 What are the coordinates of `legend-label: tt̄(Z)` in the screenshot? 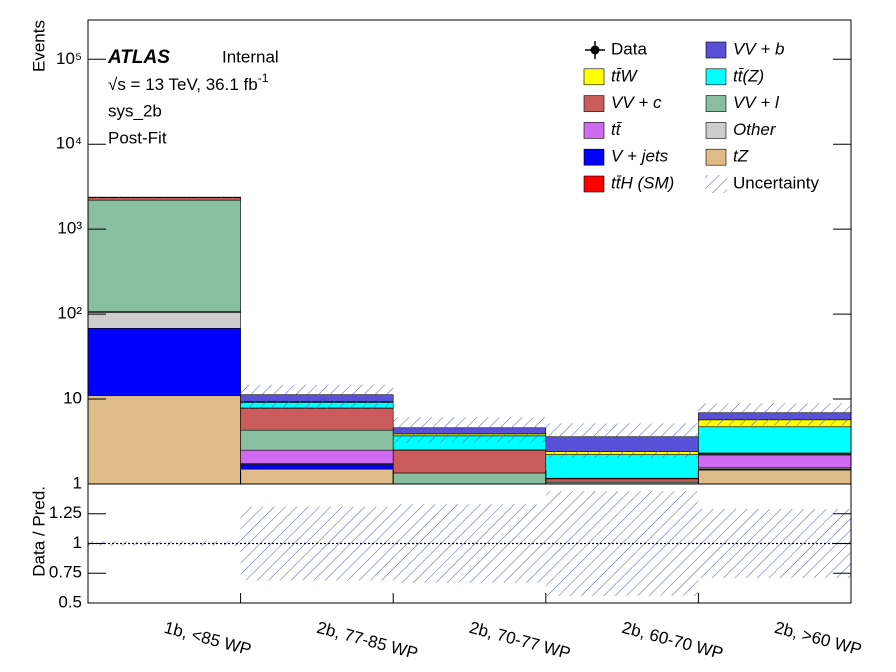 It's located at (748, 75).